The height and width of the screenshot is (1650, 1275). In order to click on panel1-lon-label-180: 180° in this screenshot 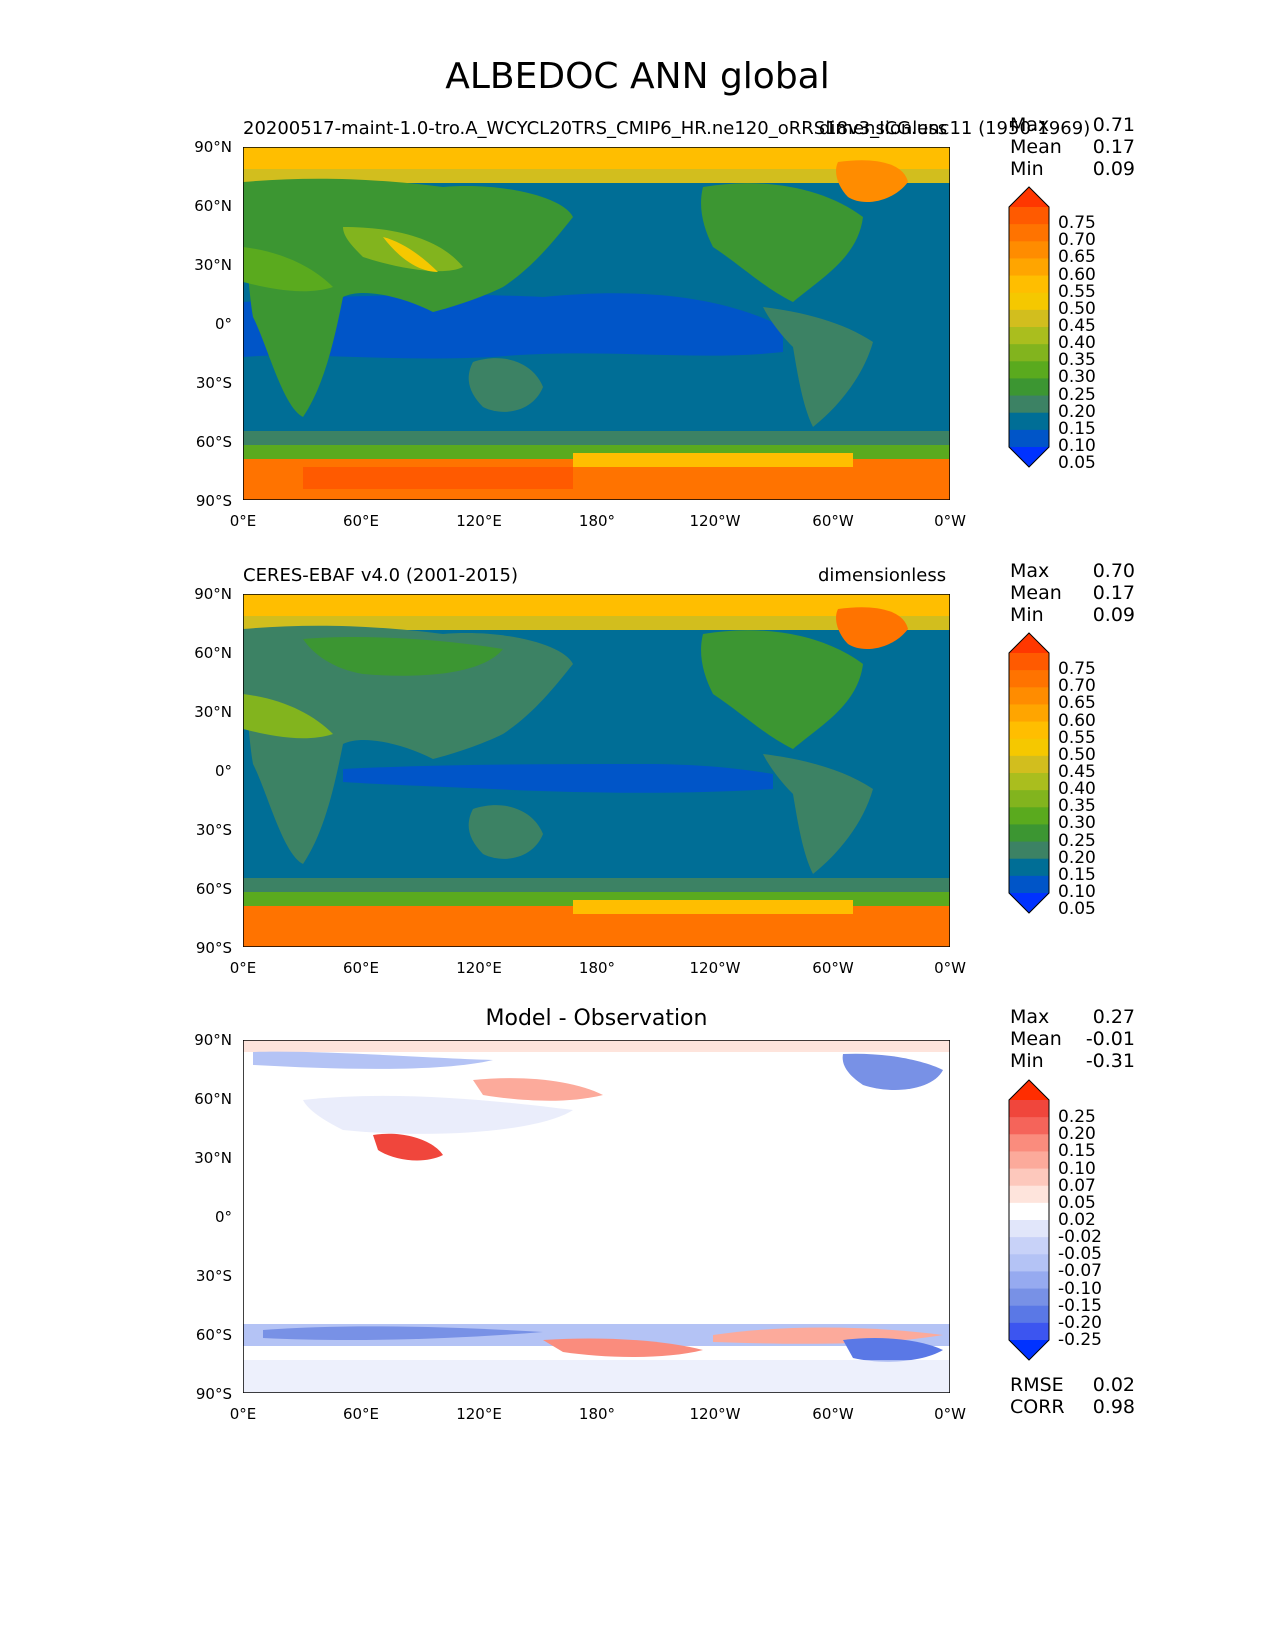, I will do `click(597, 521)`.